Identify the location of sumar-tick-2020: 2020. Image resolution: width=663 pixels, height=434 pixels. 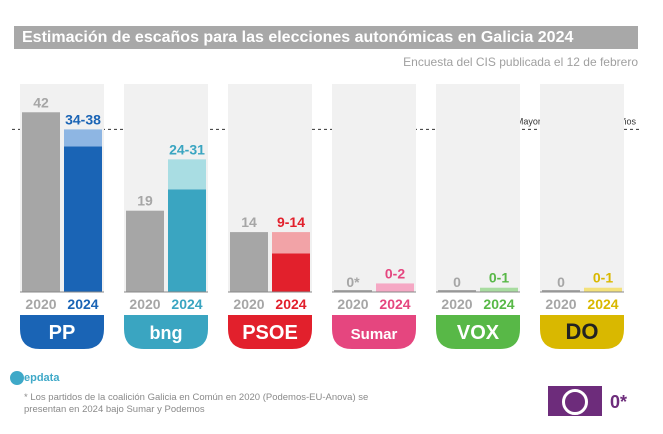
(352, 304).